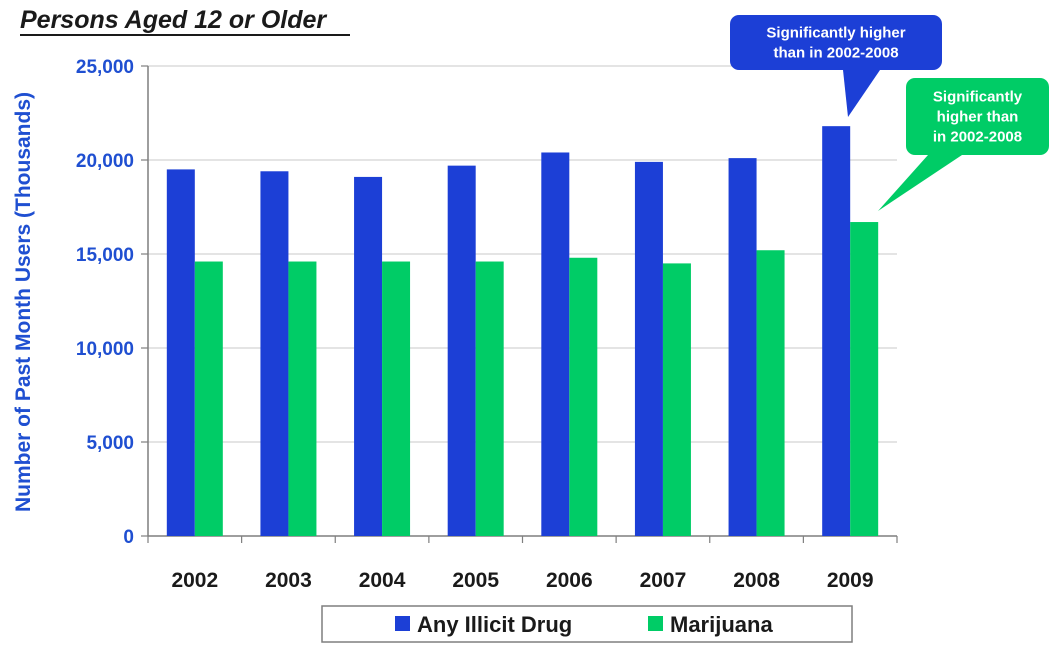 The image size is (1053, 645). What do you see at coordinates (475, 580) in the screenshot?
I see `x-tick-label: 2005` at bounding box center [475, 580].